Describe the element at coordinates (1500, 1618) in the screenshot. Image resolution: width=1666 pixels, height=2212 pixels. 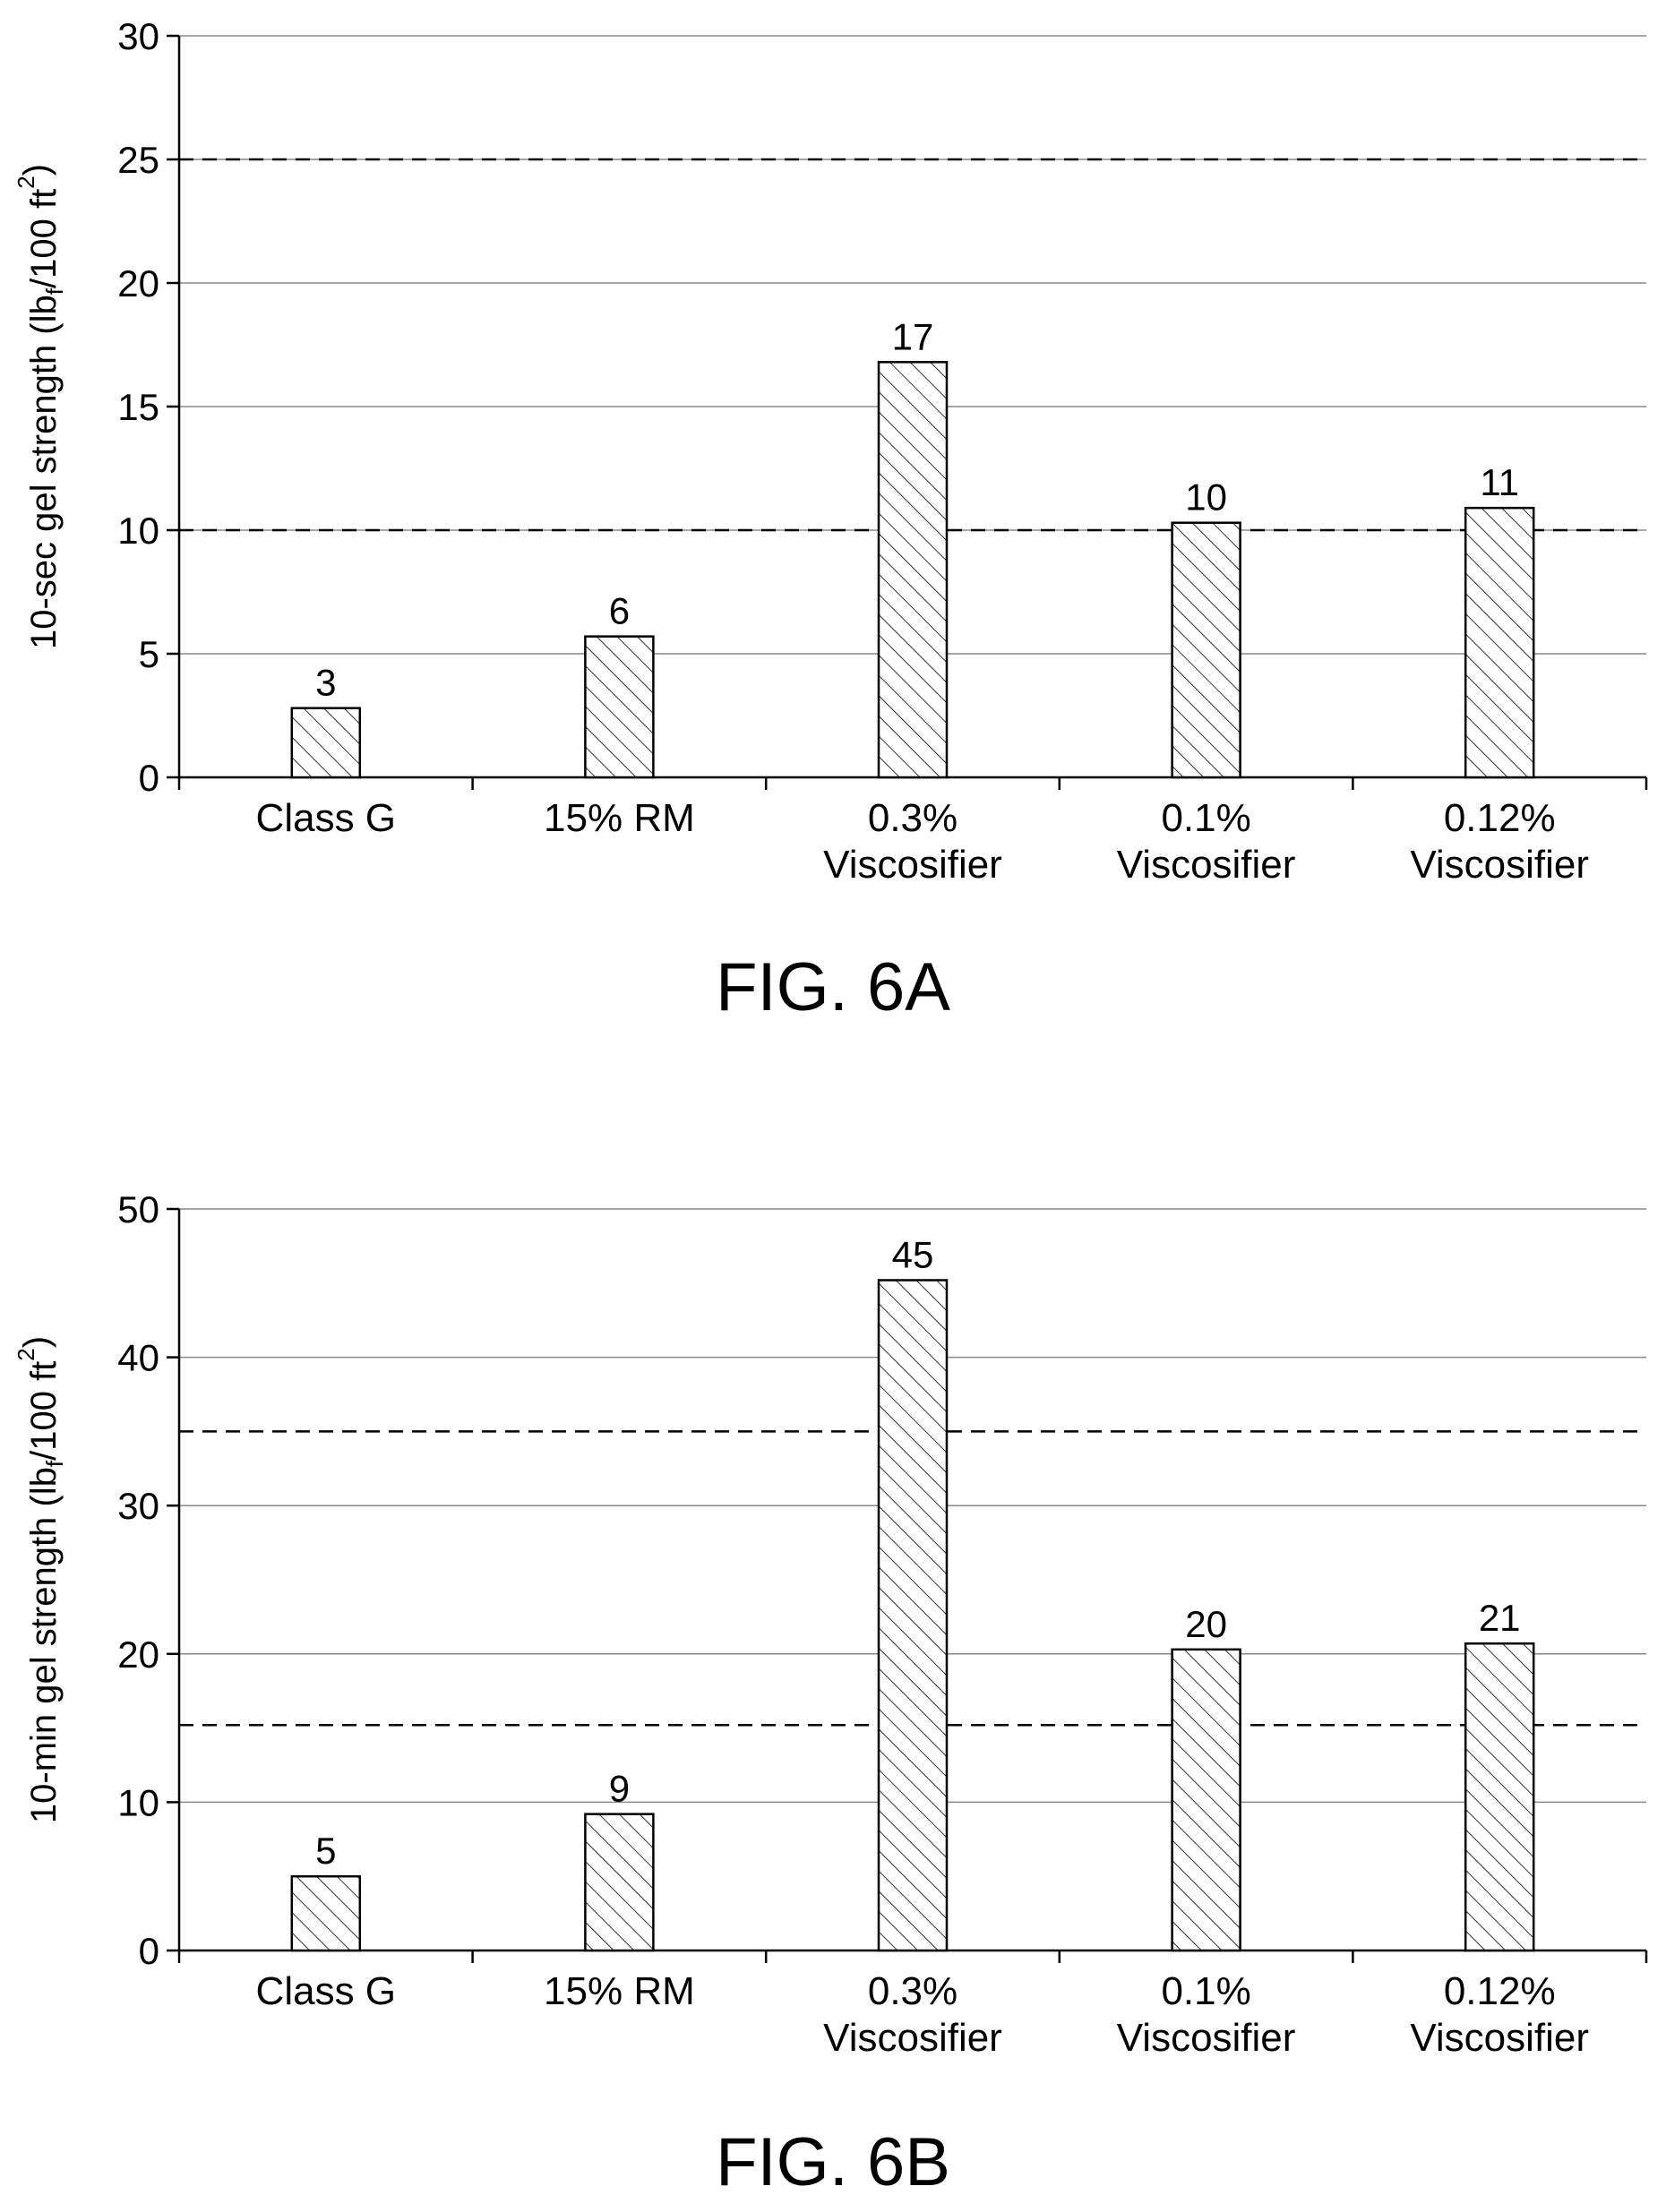
I see `data-label: 21` at that location.